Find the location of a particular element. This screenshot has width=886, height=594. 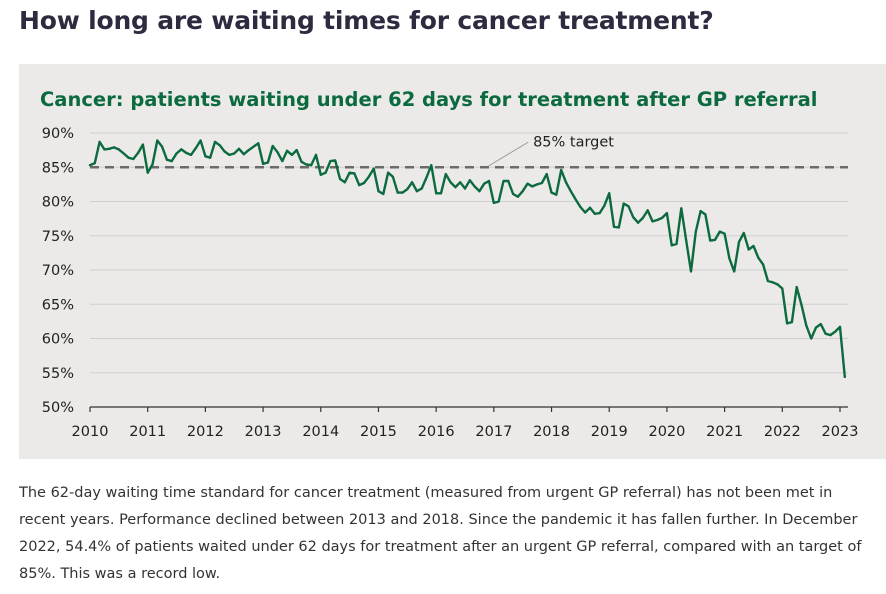

x-tick-label: 2019 is located at coordinates (609, 432).